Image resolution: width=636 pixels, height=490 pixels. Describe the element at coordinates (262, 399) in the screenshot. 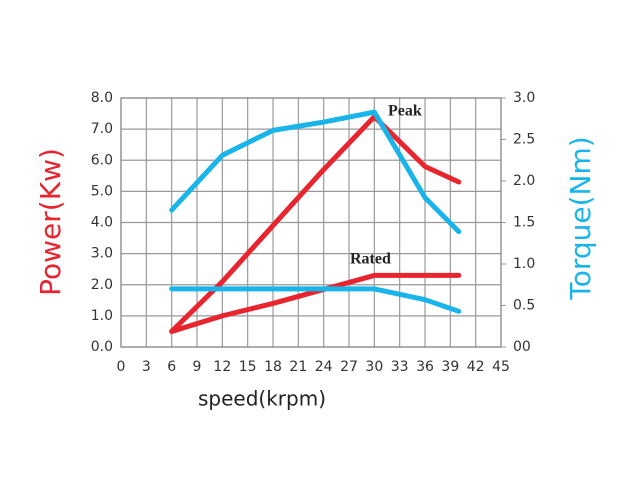

I see `x-axis-title: speed(krpm)` at that location.